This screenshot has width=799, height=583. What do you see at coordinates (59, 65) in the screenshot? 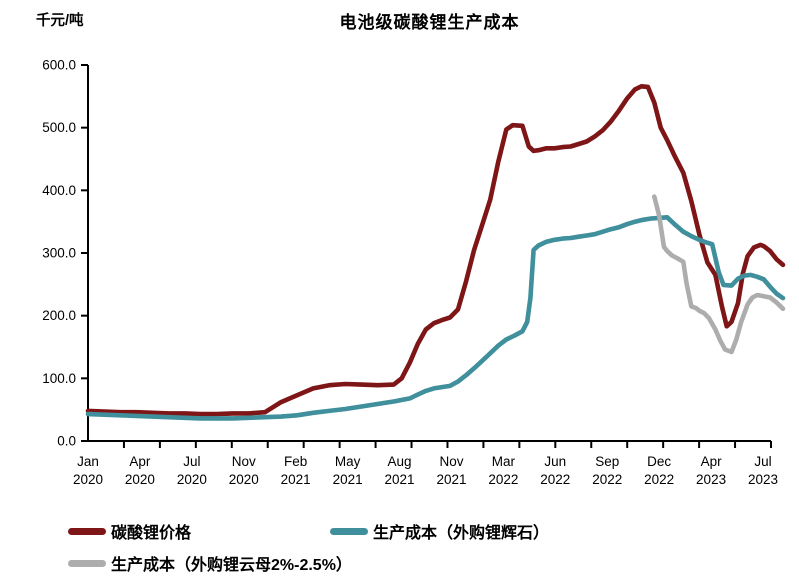
I see `svg-text: 600.0` at bounding box center [59, 65].